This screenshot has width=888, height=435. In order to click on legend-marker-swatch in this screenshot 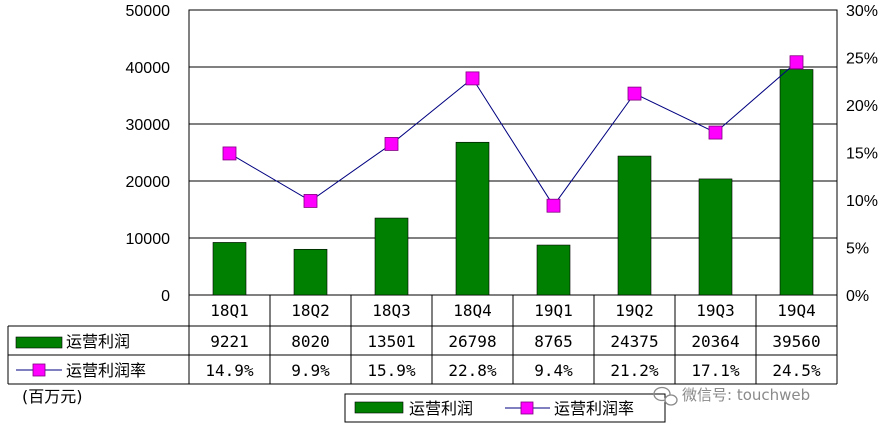, I will do `click(527, 408)`.